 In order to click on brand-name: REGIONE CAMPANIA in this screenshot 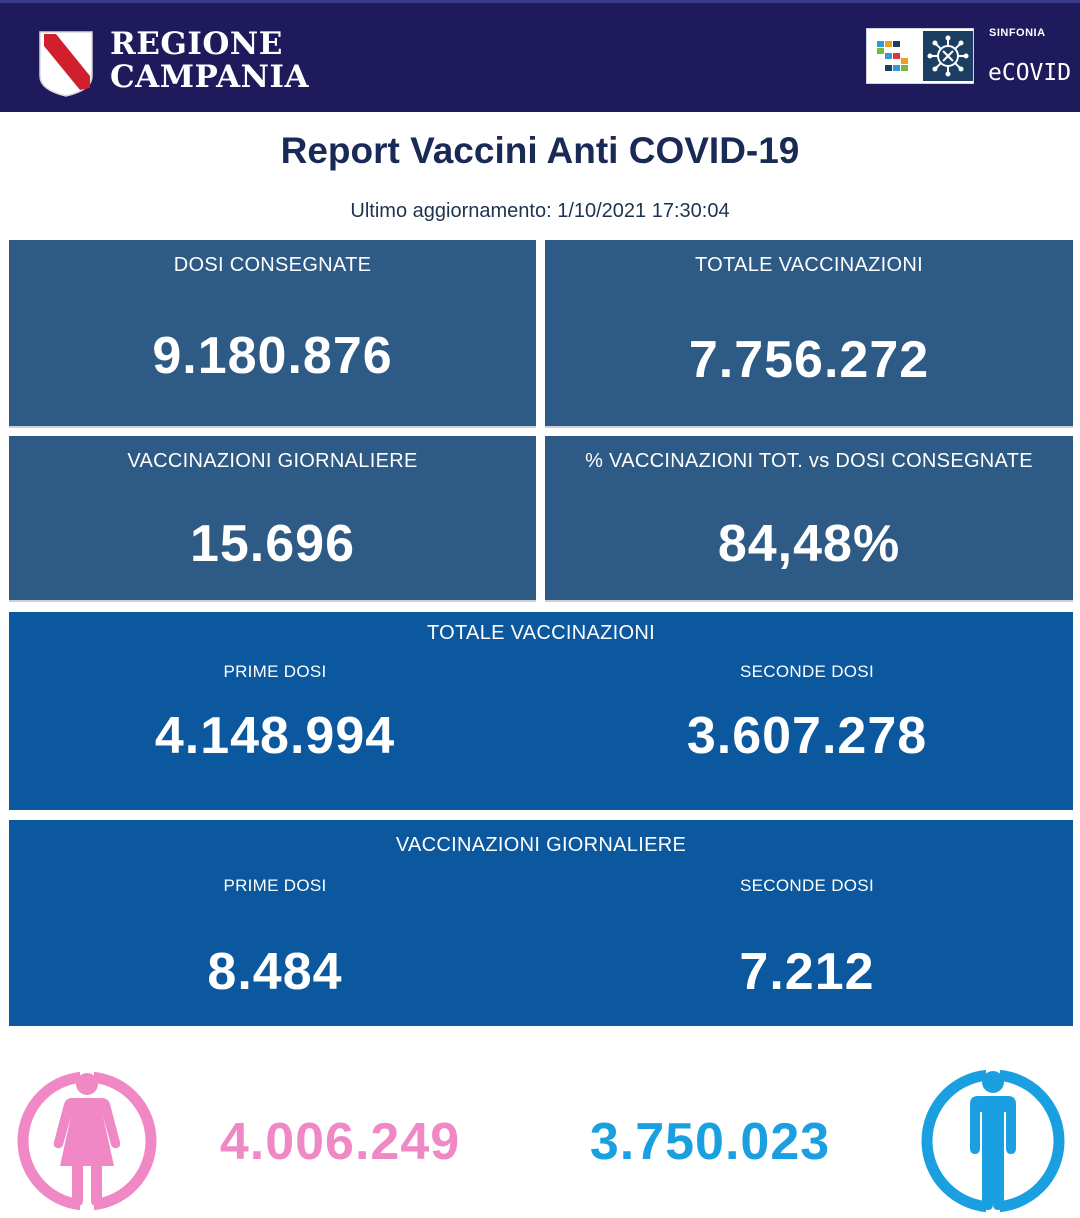, I will do `click(209, 61)`.